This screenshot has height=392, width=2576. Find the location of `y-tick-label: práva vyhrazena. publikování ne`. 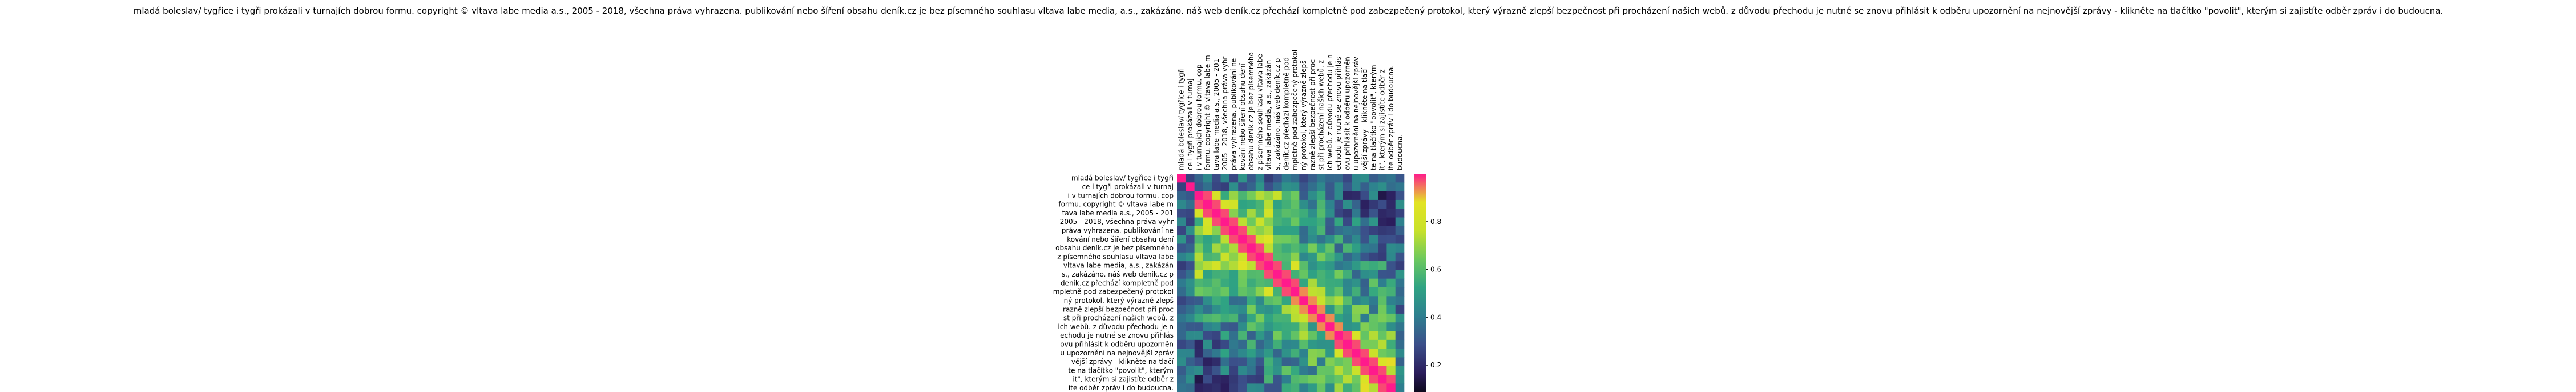

y-tick-label: práva vyhrazena. publikování ne is located at coordinates (1118, 231).